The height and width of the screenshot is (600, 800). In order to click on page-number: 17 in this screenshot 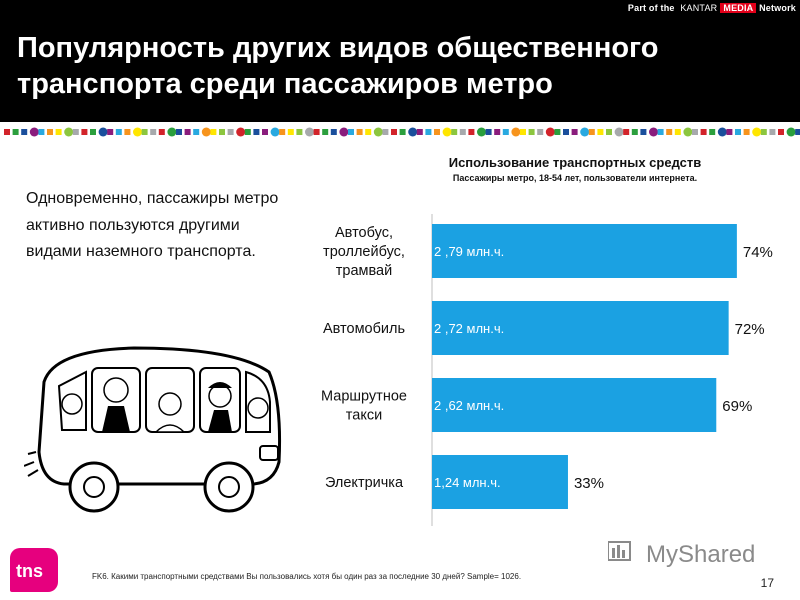, I will do `click(767, 583)`.